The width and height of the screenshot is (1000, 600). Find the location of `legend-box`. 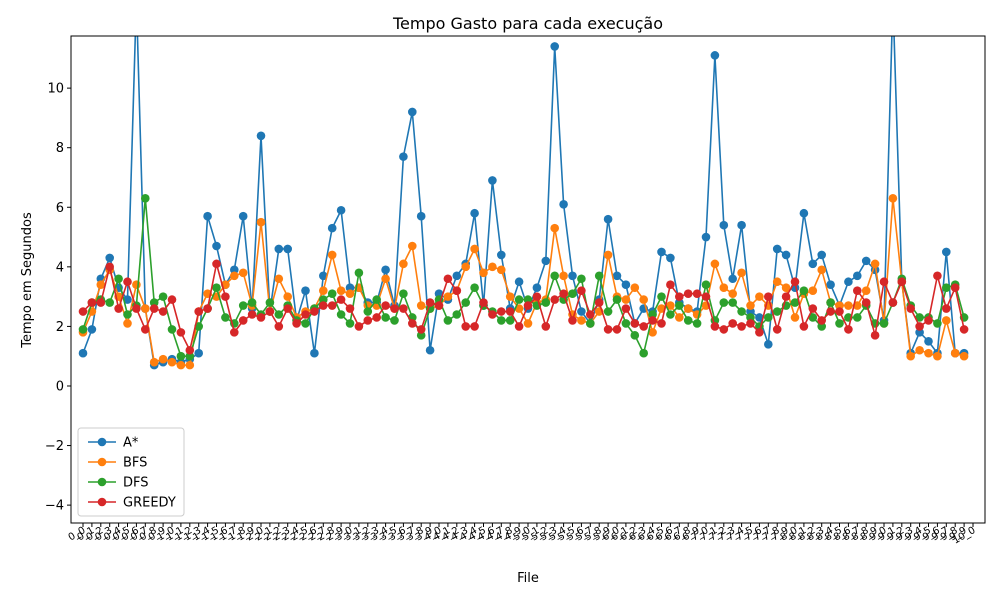

legend-box is located at coordinates (131, 472).